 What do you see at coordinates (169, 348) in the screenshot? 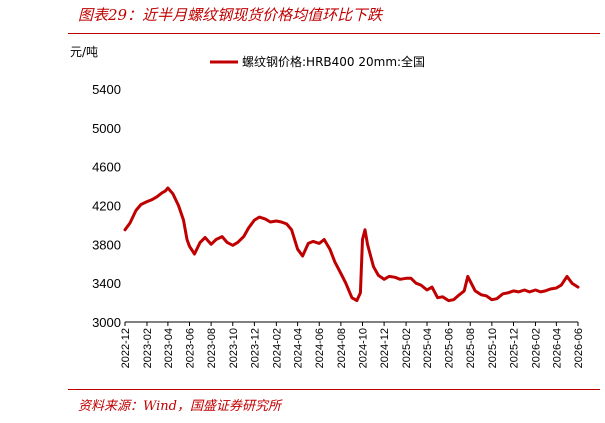
I see `x-tick-label: 2023-04` at bounding box center [169, 348].